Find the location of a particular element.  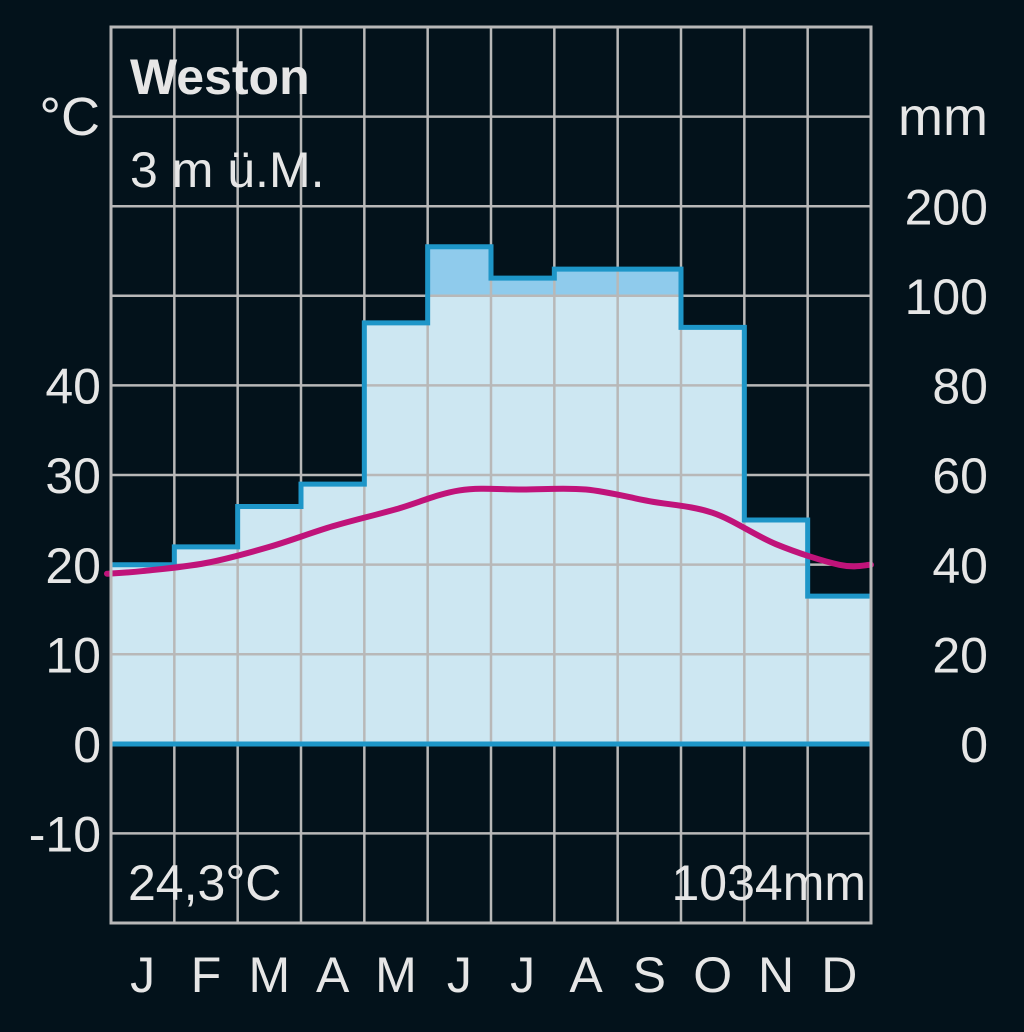

month-label: S is located at coordinates (649, 975).